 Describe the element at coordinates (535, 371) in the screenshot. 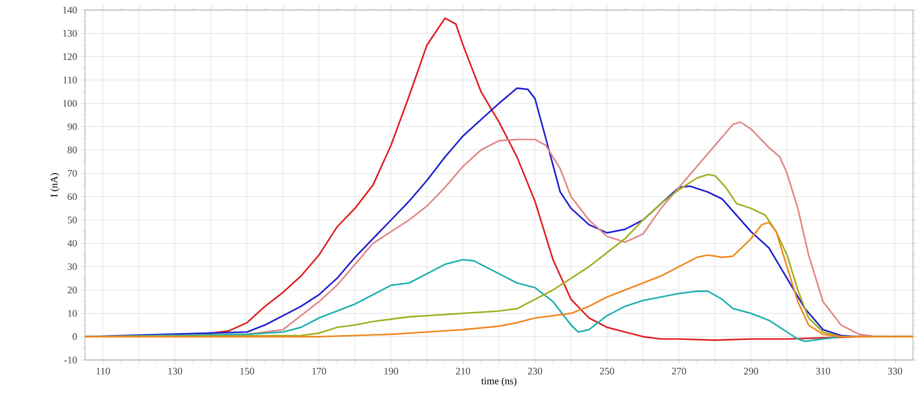

I see `x-tick-label: 230` at that location.